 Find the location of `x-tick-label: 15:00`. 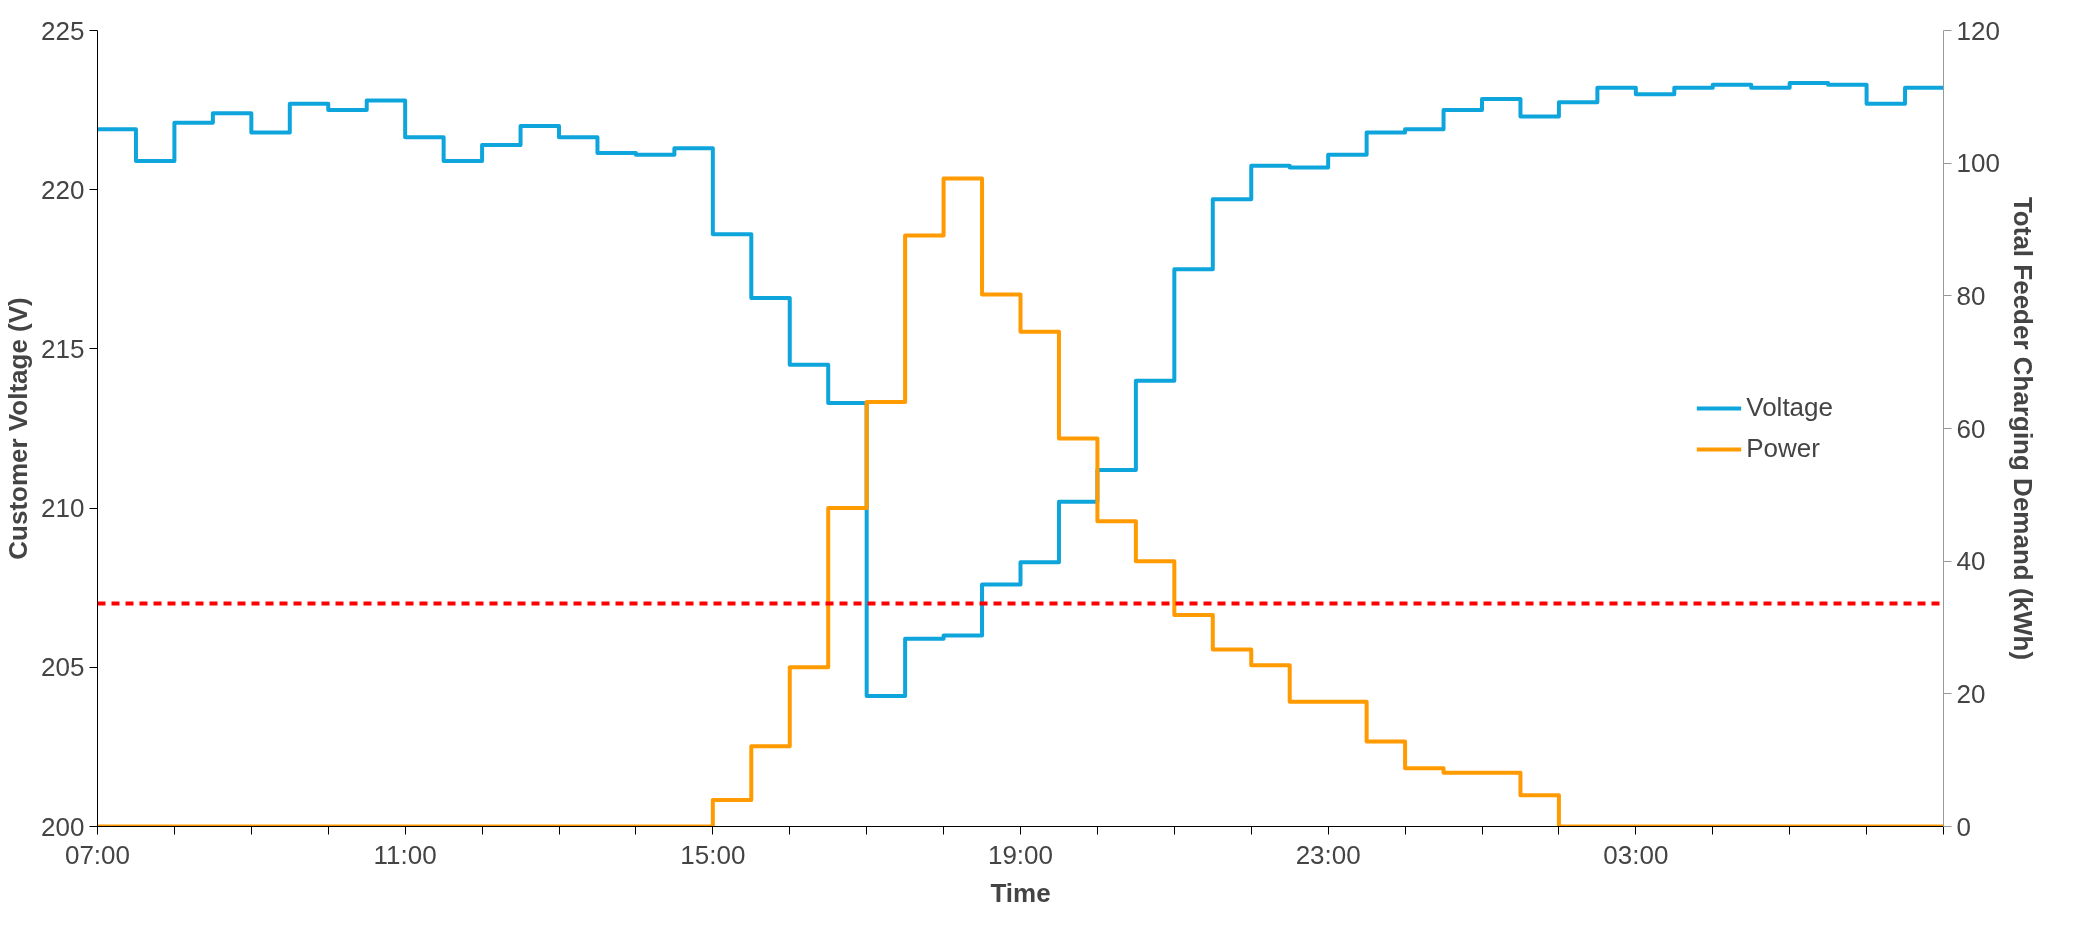

x-tick-label: 15:00 is located at coordinates (713, 854).